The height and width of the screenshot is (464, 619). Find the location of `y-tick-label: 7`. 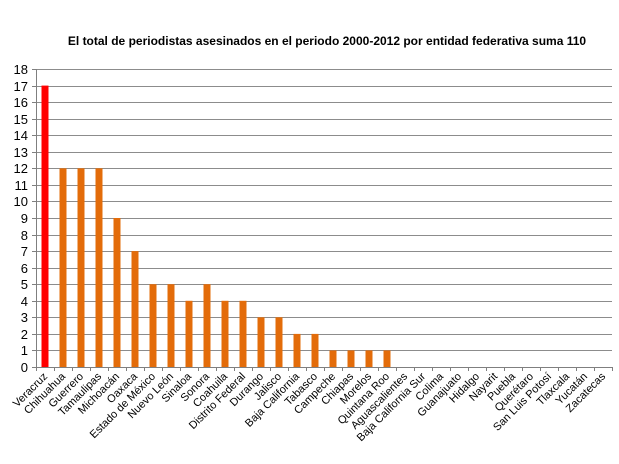

y-tick-label: 7 is located at coordinates (24, 251).